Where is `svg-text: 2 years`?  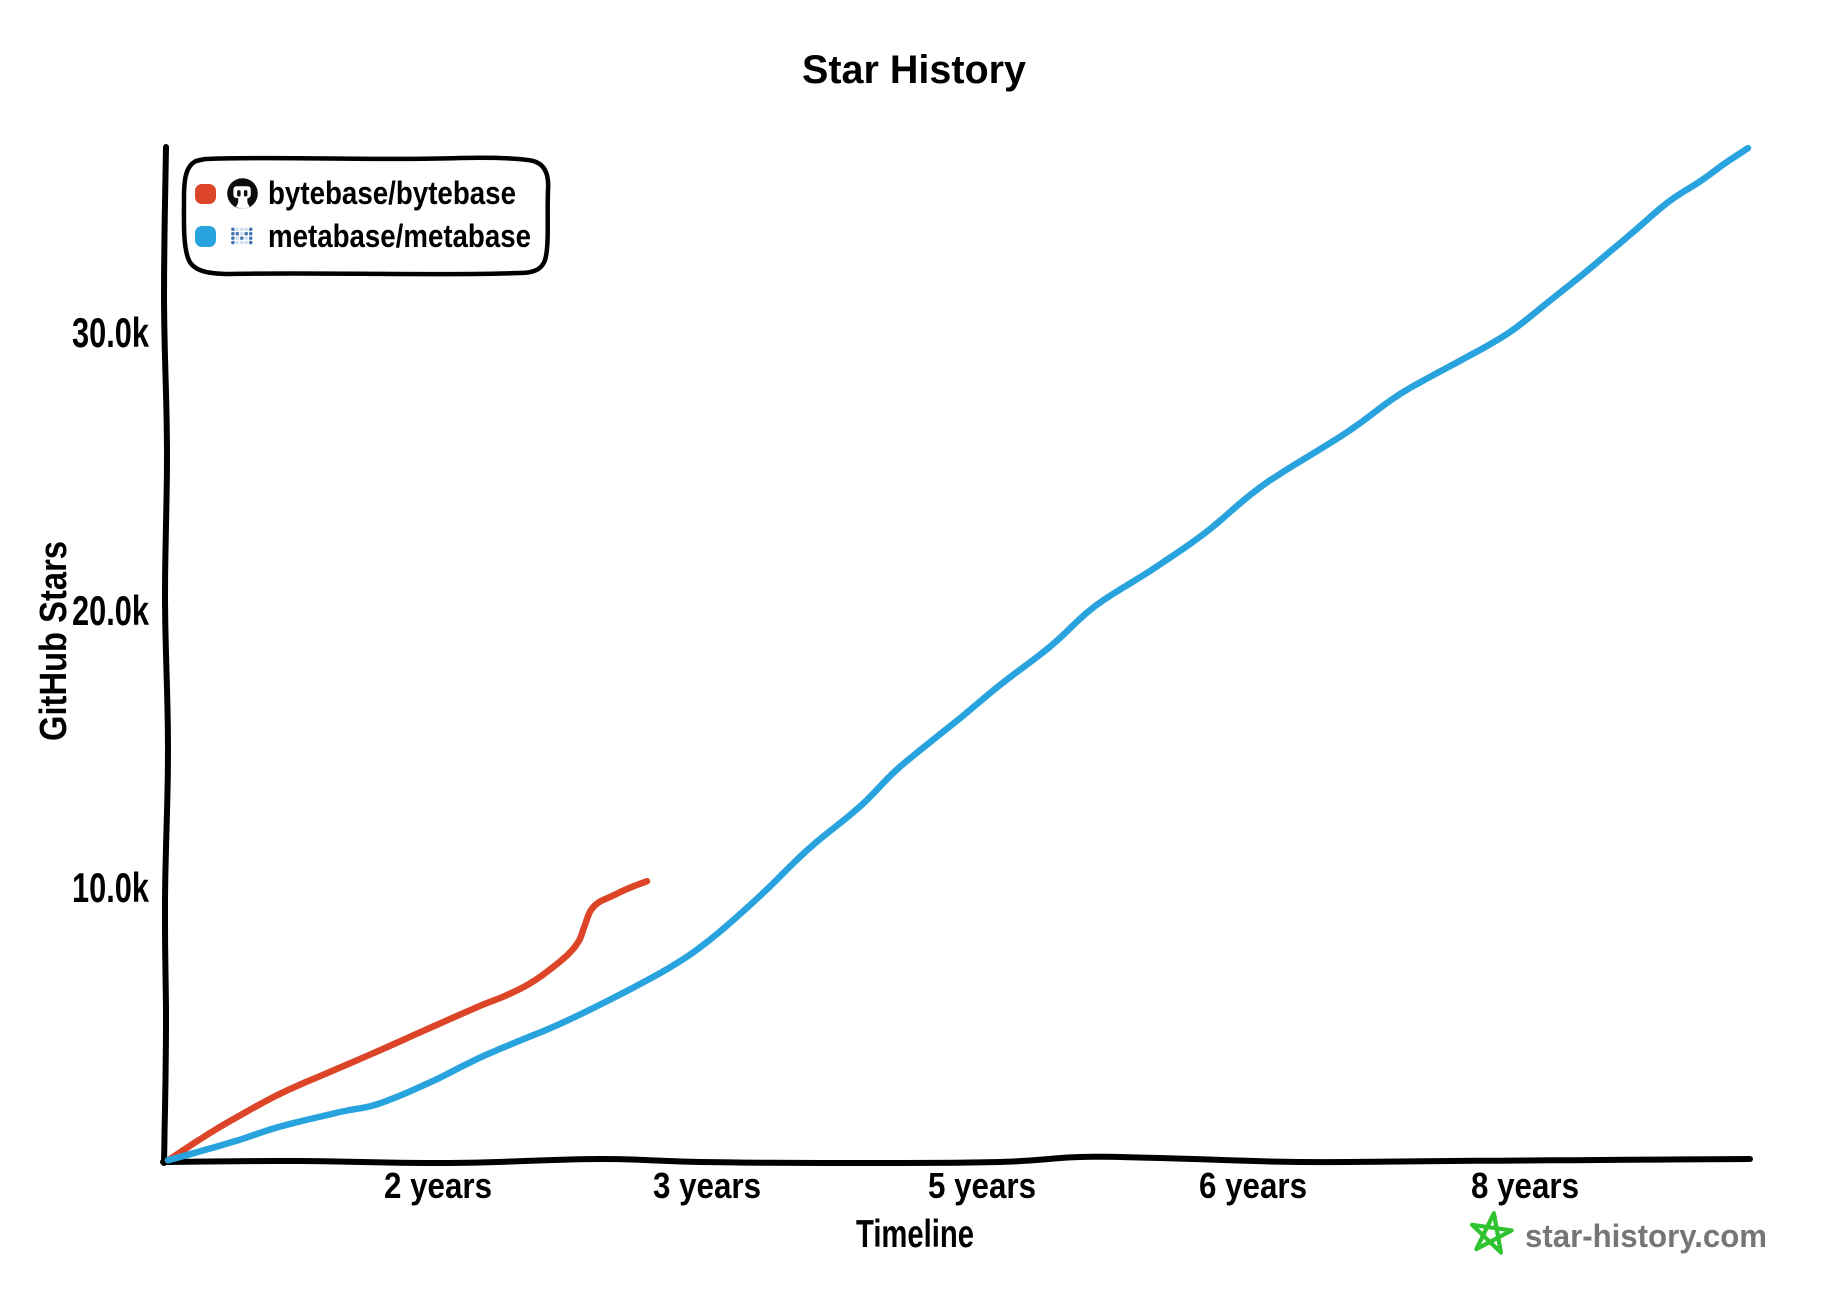
svg-text: 2 years is located at coordinates (438, 1185).